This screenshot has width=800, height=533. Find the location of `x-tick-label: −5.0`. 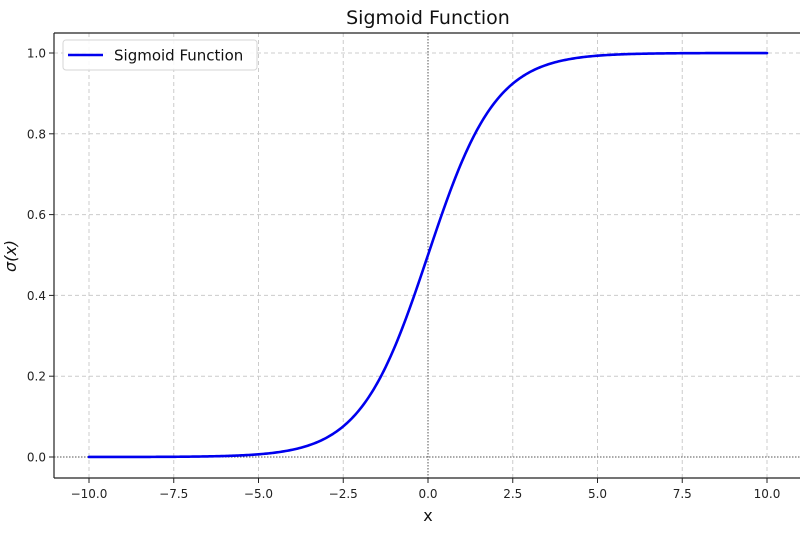

x-tick-label: −5.0 is located at coordinates (258, 494).